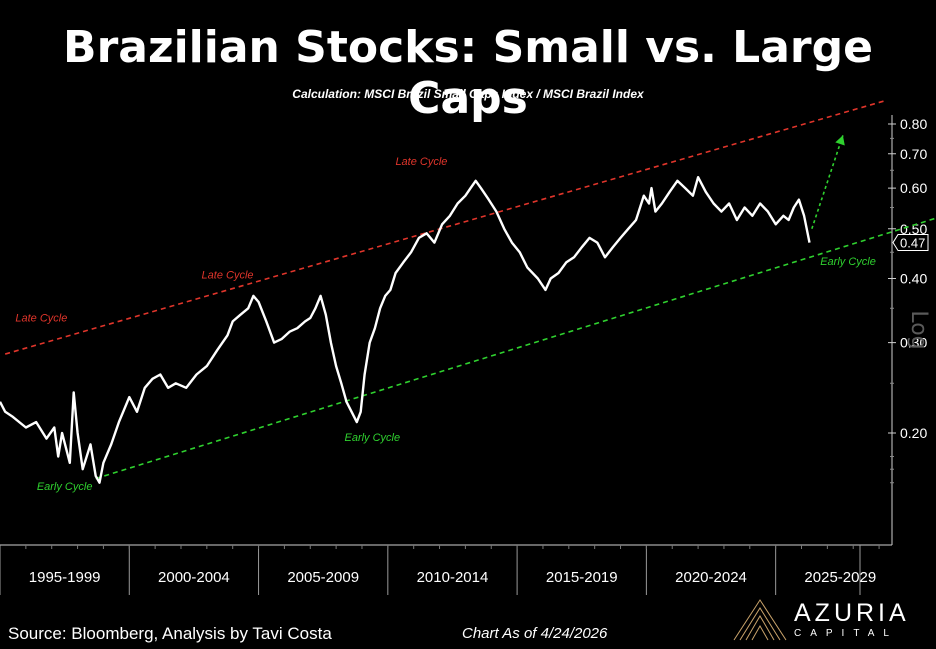  I want to click on company-logo: AZURIA CAPITAL, so click(830, 621).